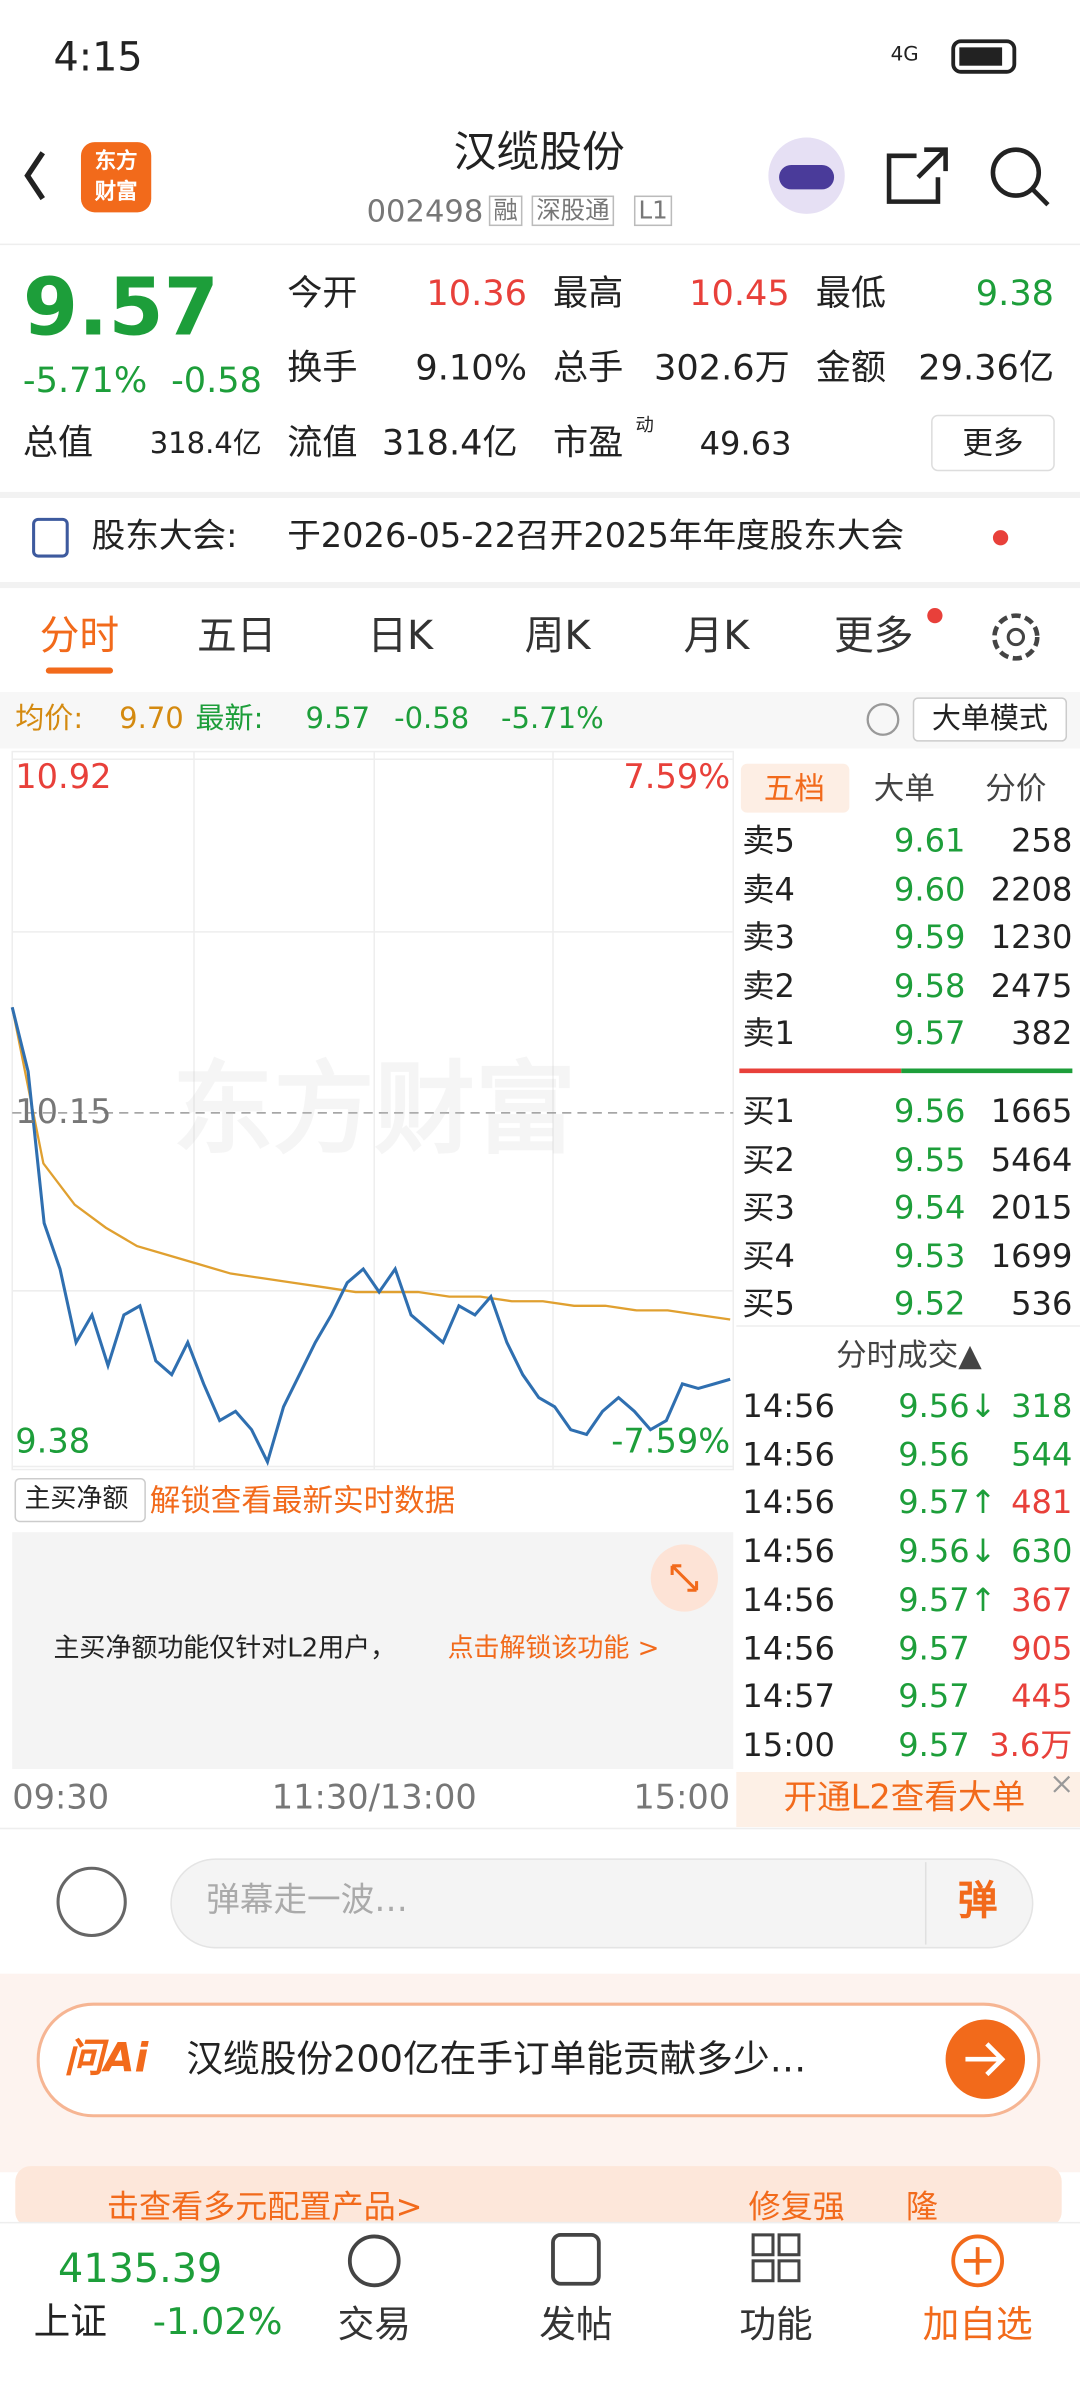 The height and width of the screenshot is (2400, 1080). What do you see at coordinates (588, 369) in the screenshot?
I see `field-label: 总手` at bounding box center [588, 369].